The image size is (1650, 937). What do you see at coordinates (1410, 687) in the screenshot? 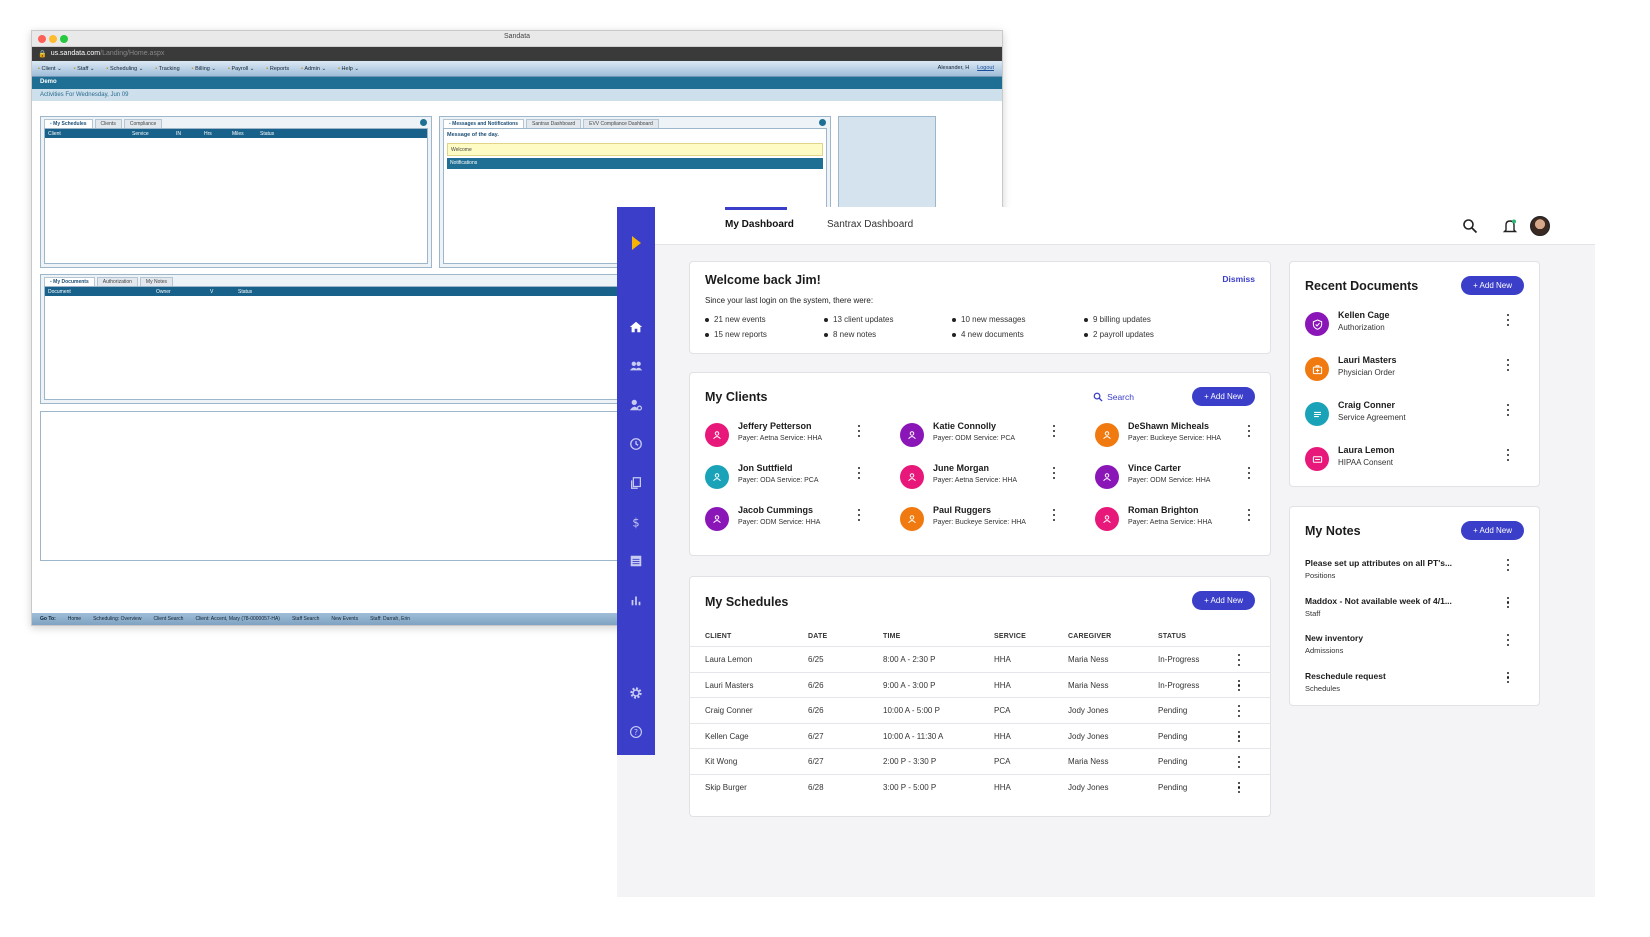
I see `note-item: Reschedule request Schedules` at bounding box center [1410, 687].